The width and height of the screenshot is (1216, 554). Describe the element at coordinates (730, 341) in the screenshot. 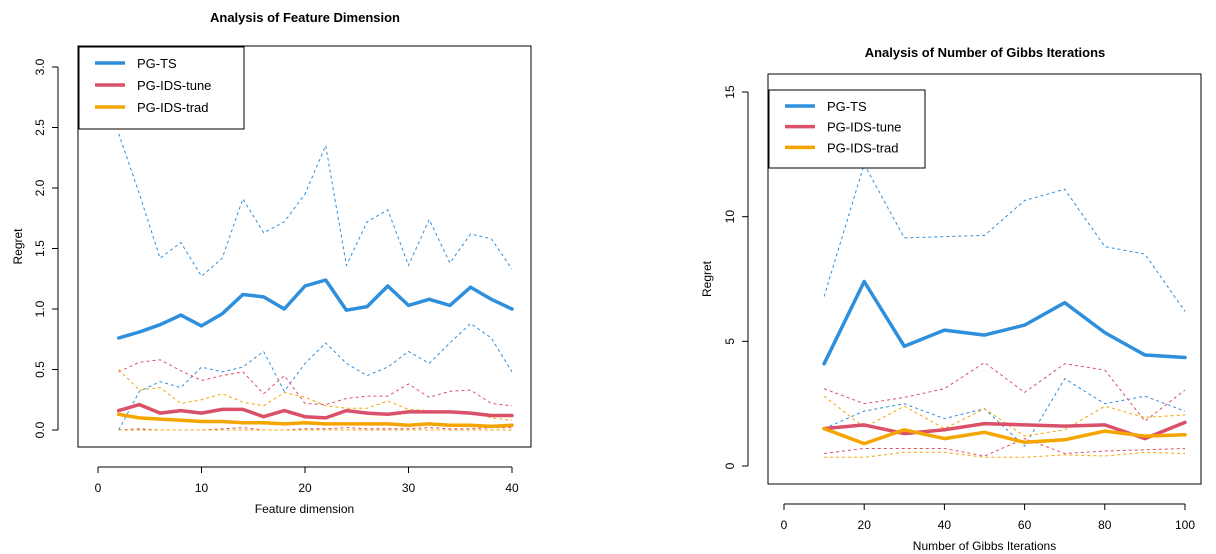

I see `y-tick-label: 5` at that location.